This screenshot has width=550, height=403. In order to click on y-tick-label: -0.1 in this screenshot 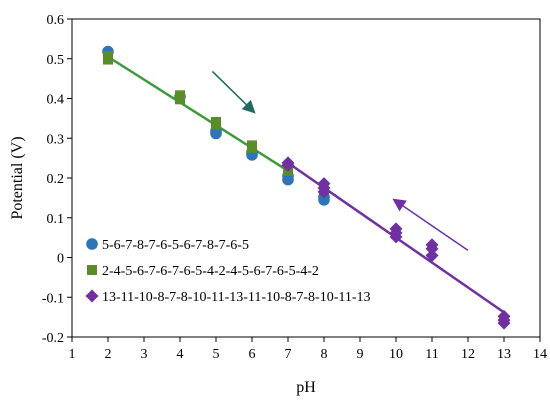, I will do `click(53, 298)`.